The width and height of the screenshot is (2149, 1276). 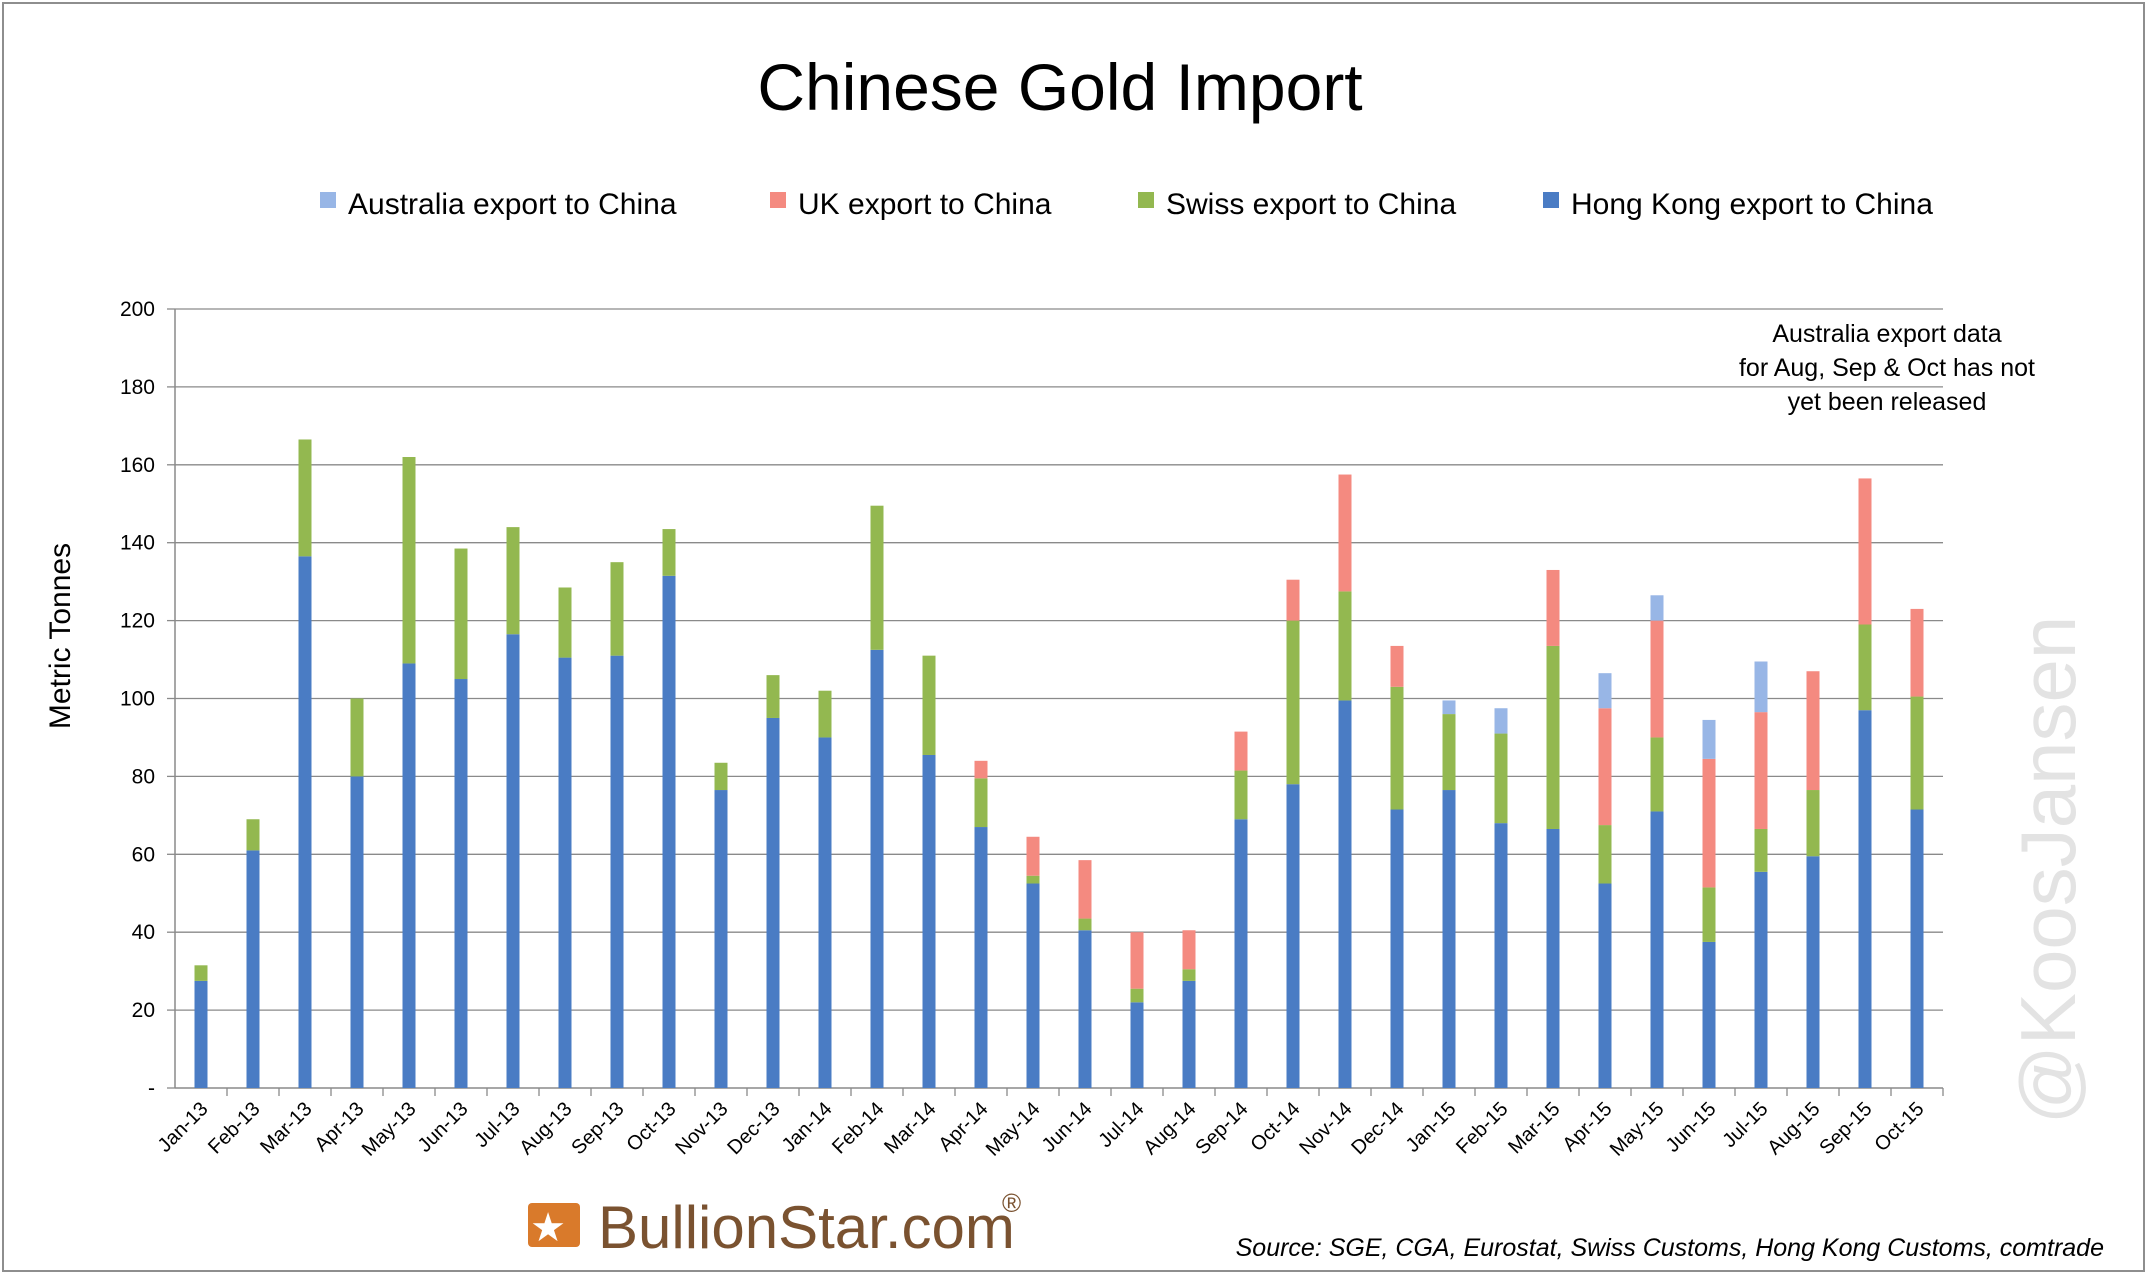 I want to click on x-tick-label: Oct-15, so click(x=1900, y=1127).